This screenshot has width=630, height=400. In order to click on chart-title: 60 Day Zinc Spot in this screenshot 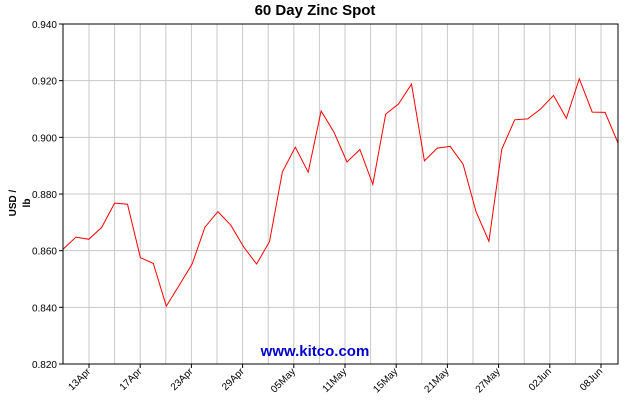, I will do `click(315, 10)`.